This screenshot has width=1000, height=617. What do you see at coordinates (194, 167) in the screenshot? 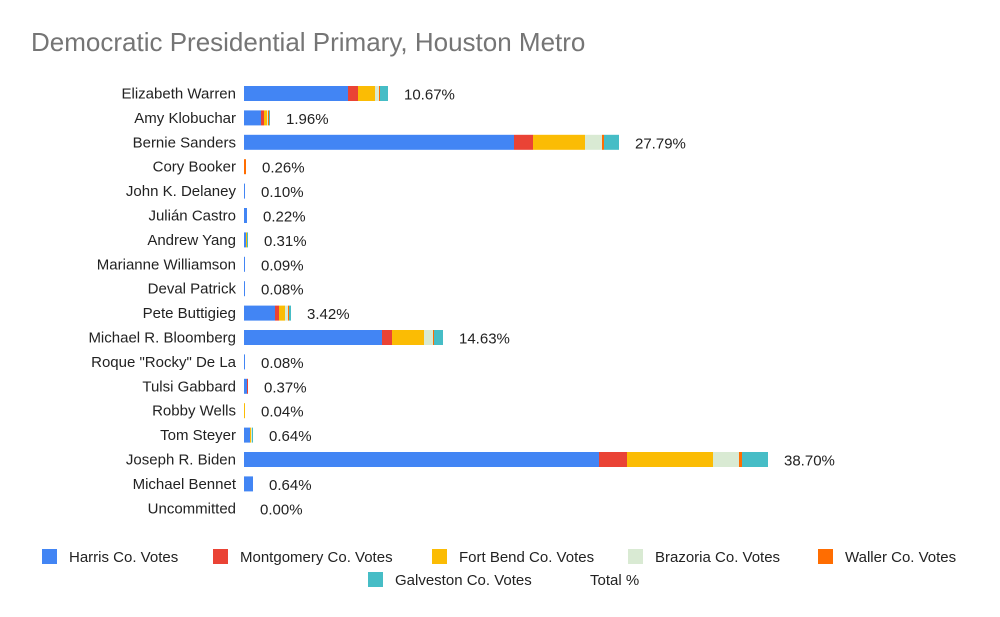
I see `category-label: Cory Booker` at bounding box center [194, 167].